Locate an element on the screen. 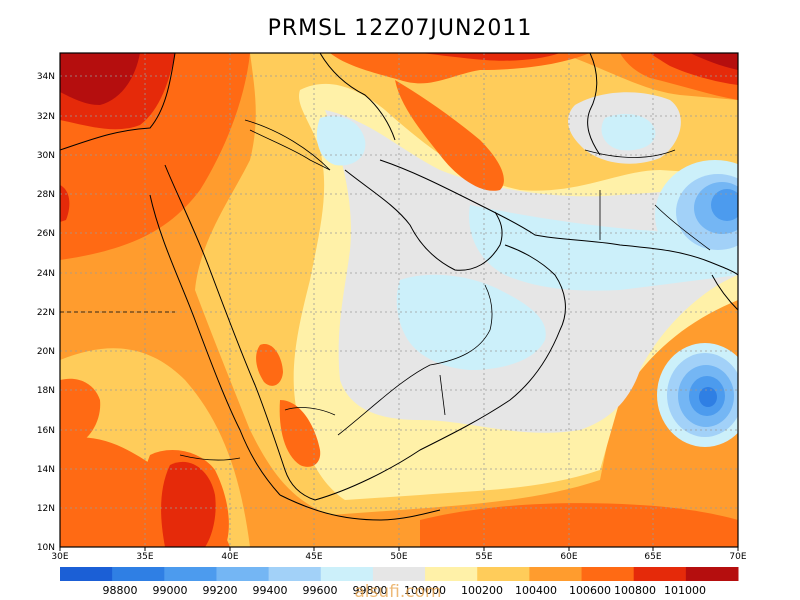 This screenshot has width=800, height=600. low-pressure-arabian-sea is located at coordinates (697, 395).